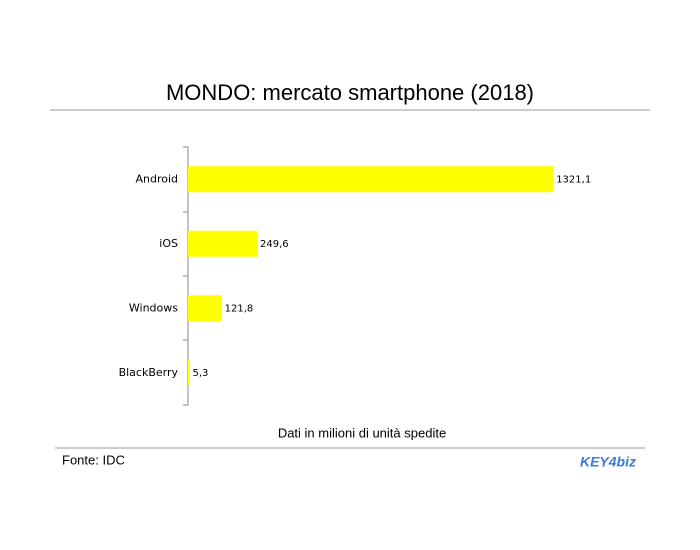 The width and height of the screenshot is (700, 550). What do you see at coordinates (200, 373) in the screenshot?
I see `value-label: 5,3` at bounding box center [200, 373].